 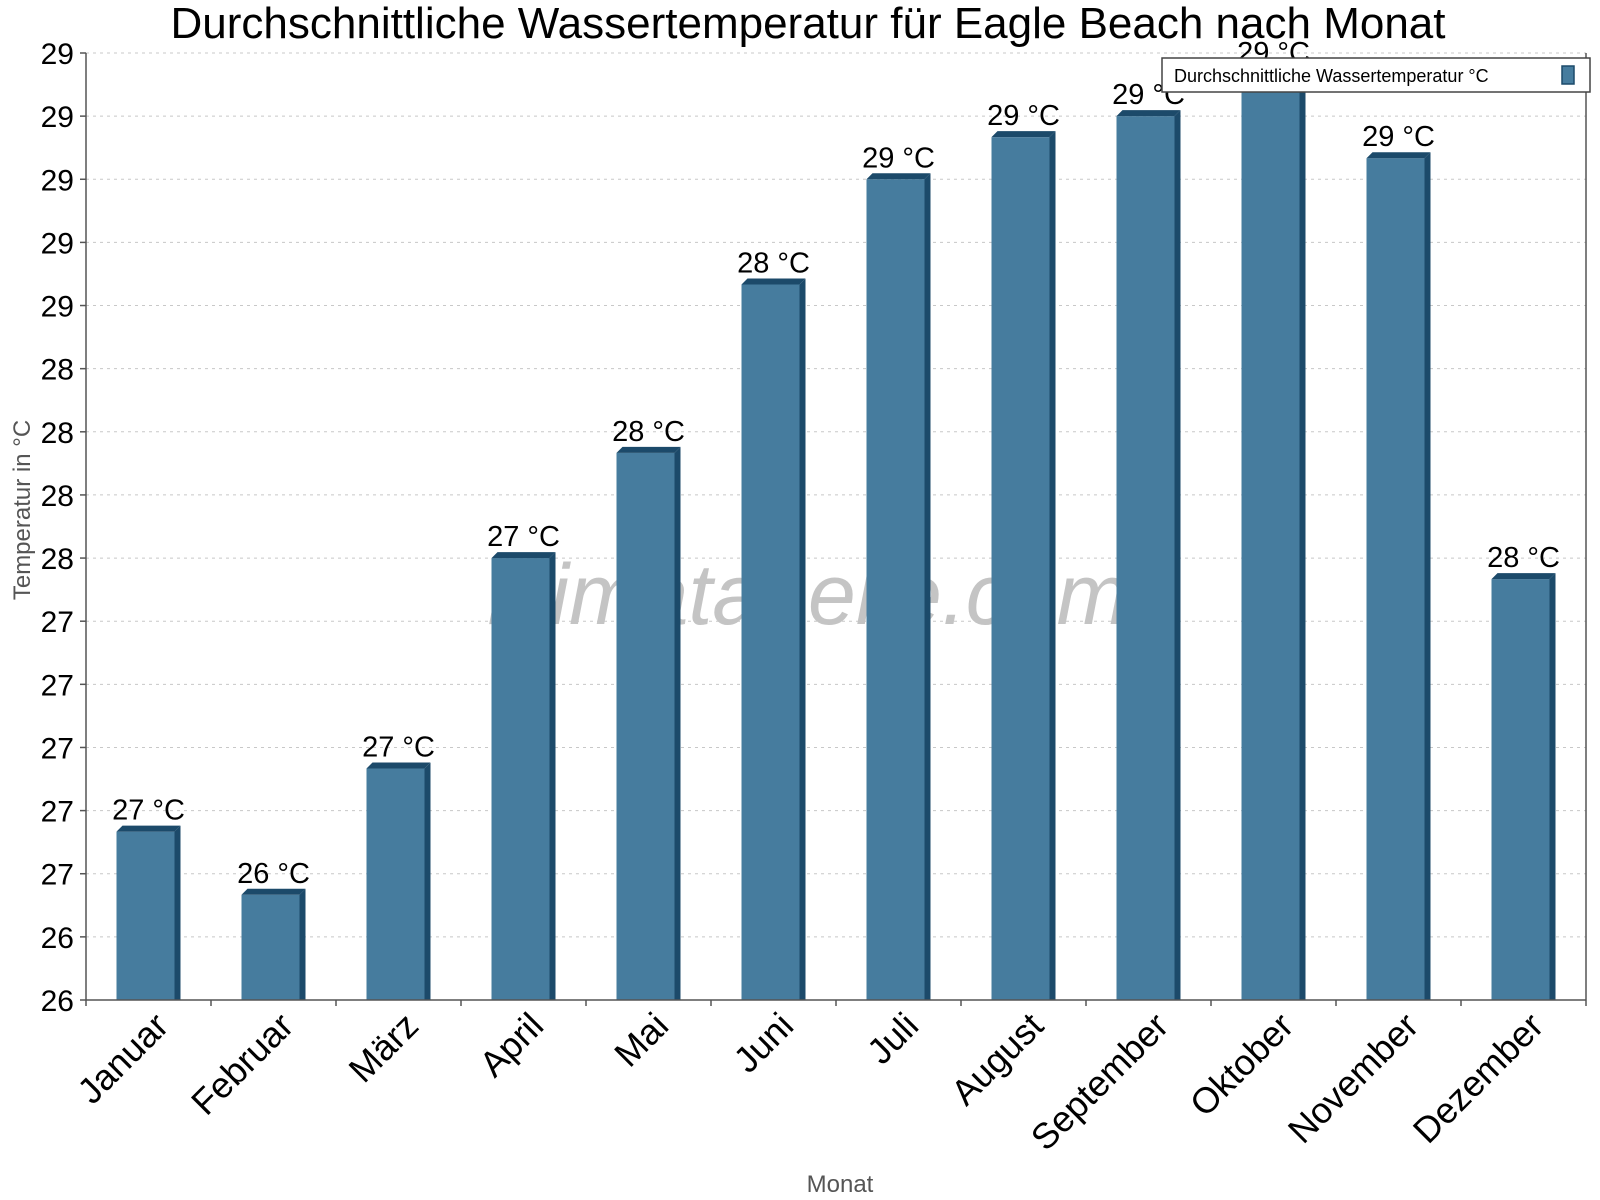 I want to click on legend-box, so click(x=1376, y=75).